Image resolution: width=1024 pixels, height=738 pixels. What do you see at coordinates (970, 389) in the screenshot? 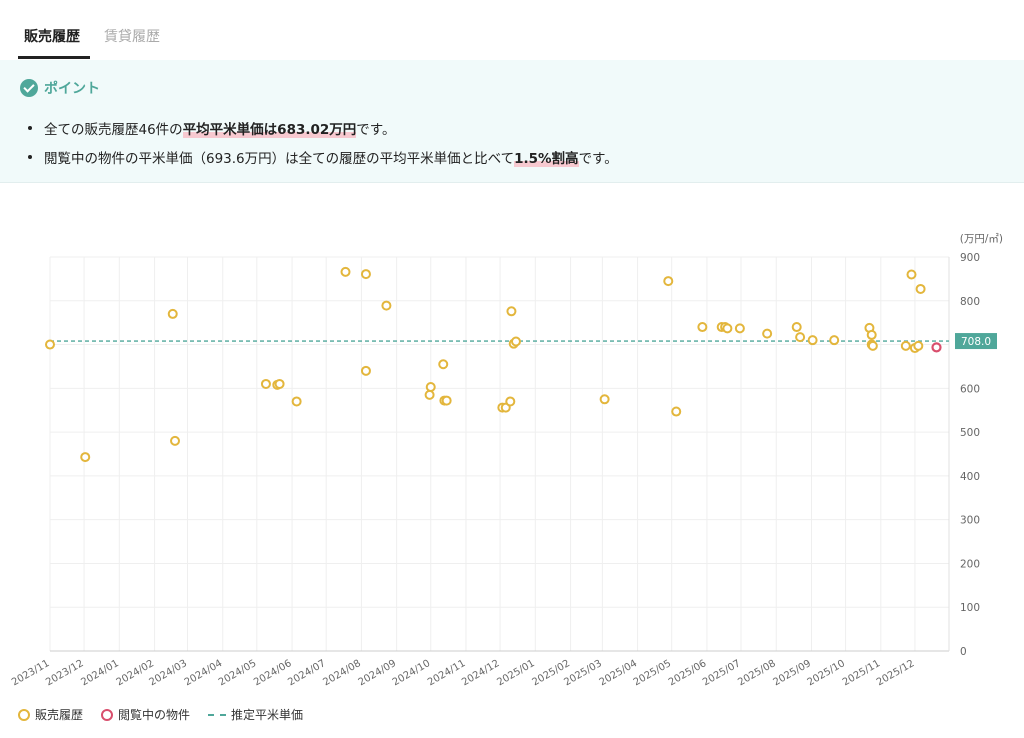
I see `y-tick-label: 600` at bounding box center [970, 389].